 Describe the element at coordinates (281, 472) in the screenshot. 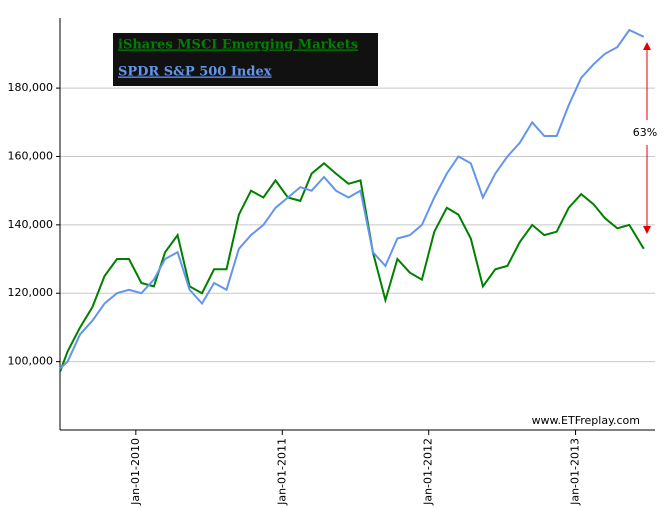

I see `x-tick-label: Jan-01-2011` at that location.